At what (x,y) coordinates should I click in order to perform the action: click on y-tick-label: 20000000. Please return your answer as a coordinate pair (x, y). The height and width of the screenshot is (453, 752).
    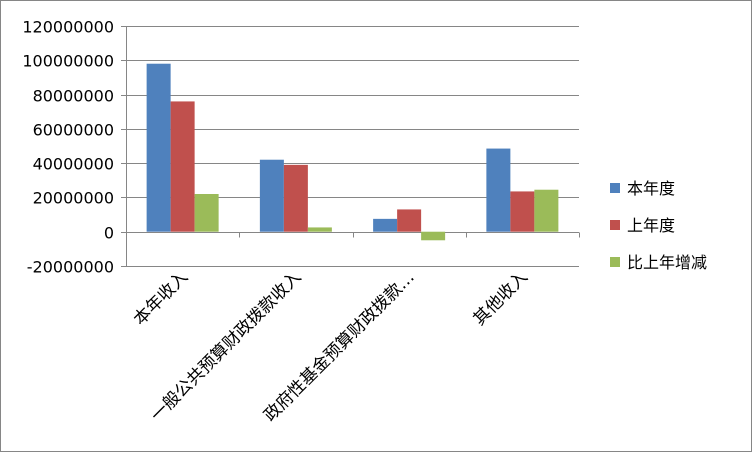
    Looking at the image, I should click on (73, 198).